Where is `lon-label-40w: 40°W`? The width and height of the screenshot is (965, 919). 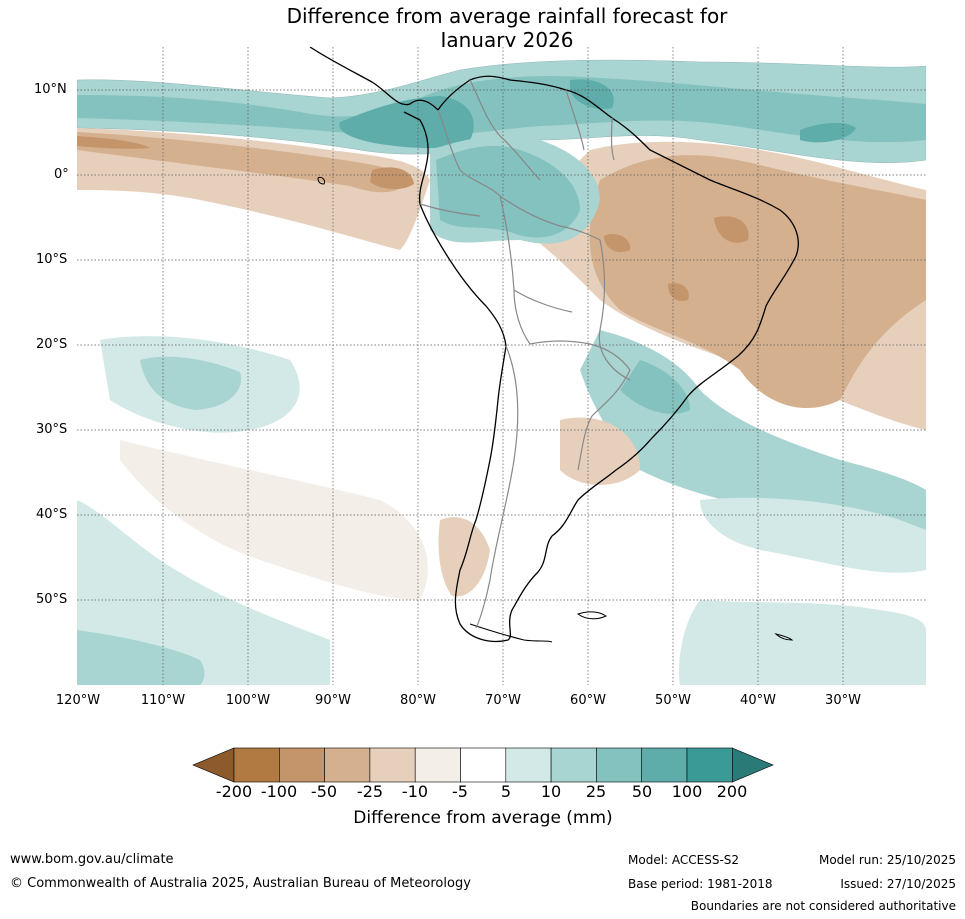
lon-label-40w: 40°W is located at coordinates (758, 700).